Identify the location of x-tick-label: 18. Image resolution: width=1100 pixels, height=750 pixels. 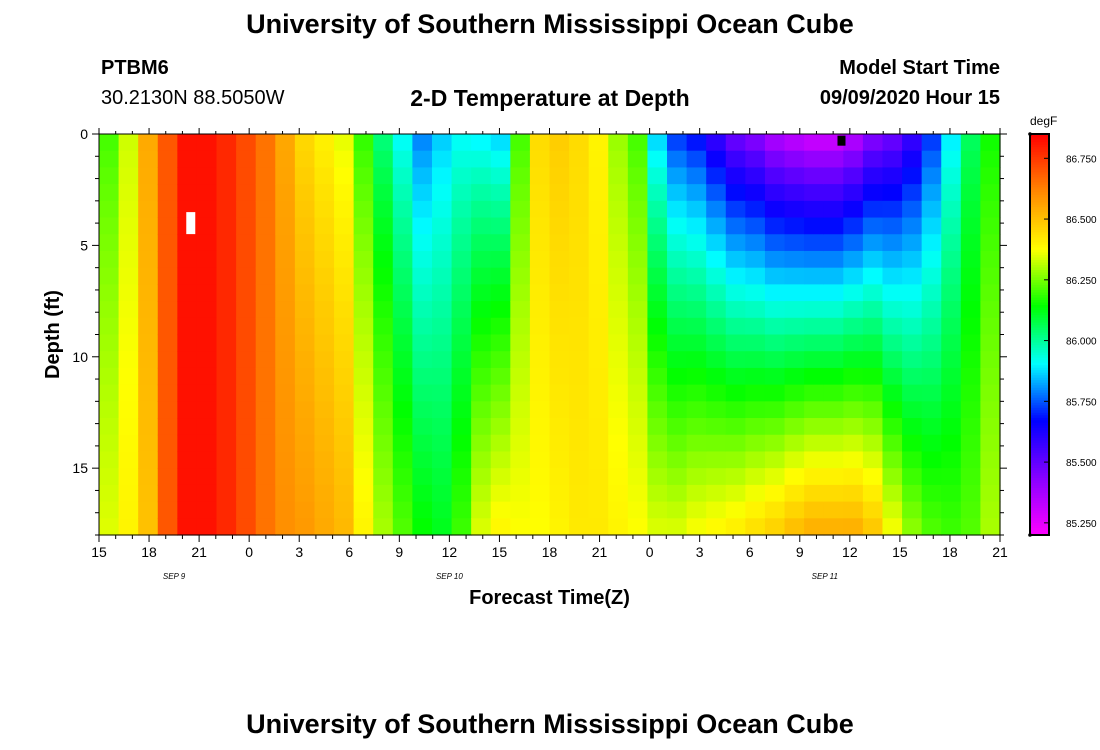
(950, 552).